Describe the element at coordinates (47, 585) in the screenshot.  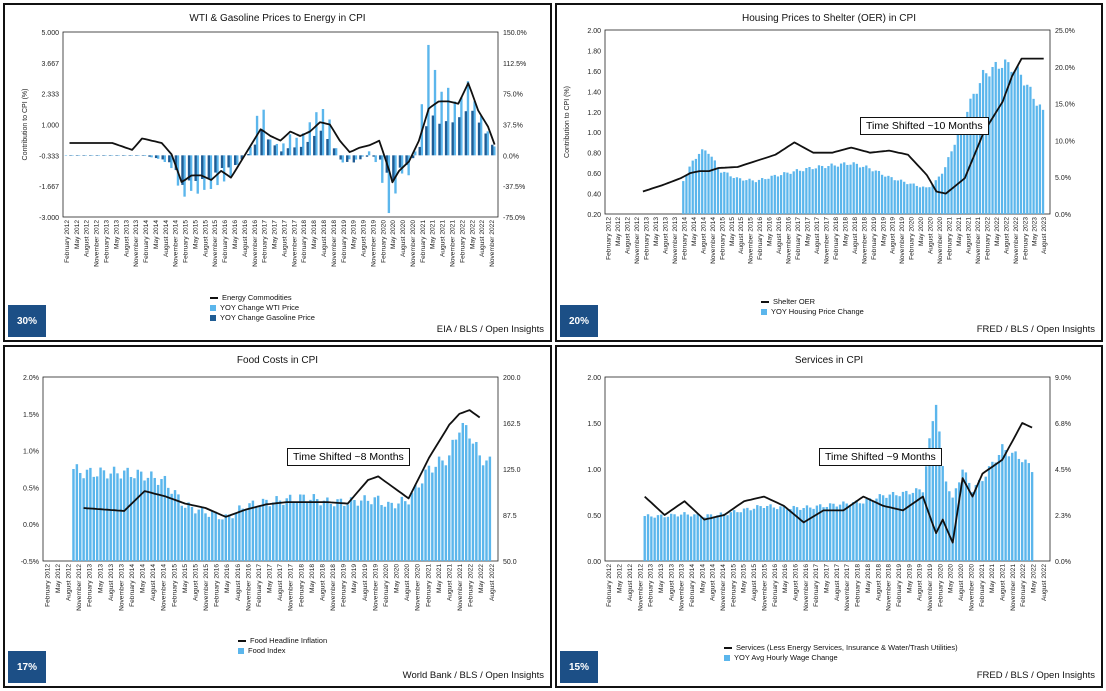
I see `x-axis-tick-label: February 2012` at that location.